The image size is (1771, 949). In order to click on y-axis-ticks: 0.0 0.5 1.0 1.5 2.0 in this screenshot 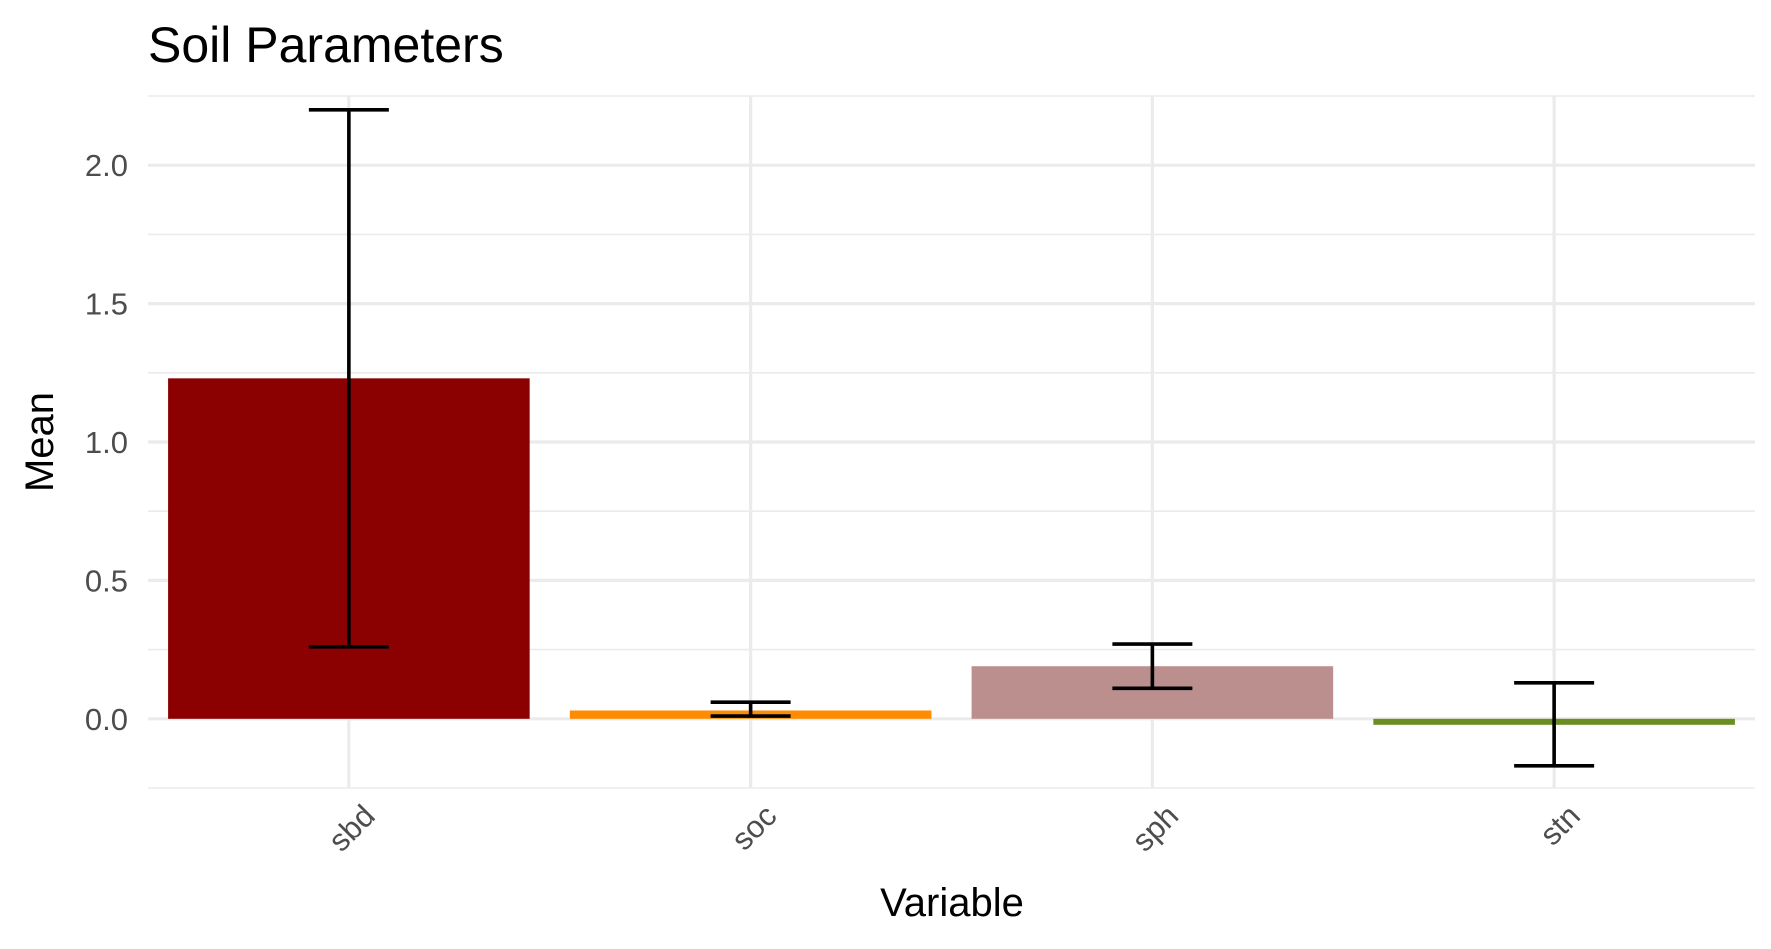, I will do `click(106, 442)`.